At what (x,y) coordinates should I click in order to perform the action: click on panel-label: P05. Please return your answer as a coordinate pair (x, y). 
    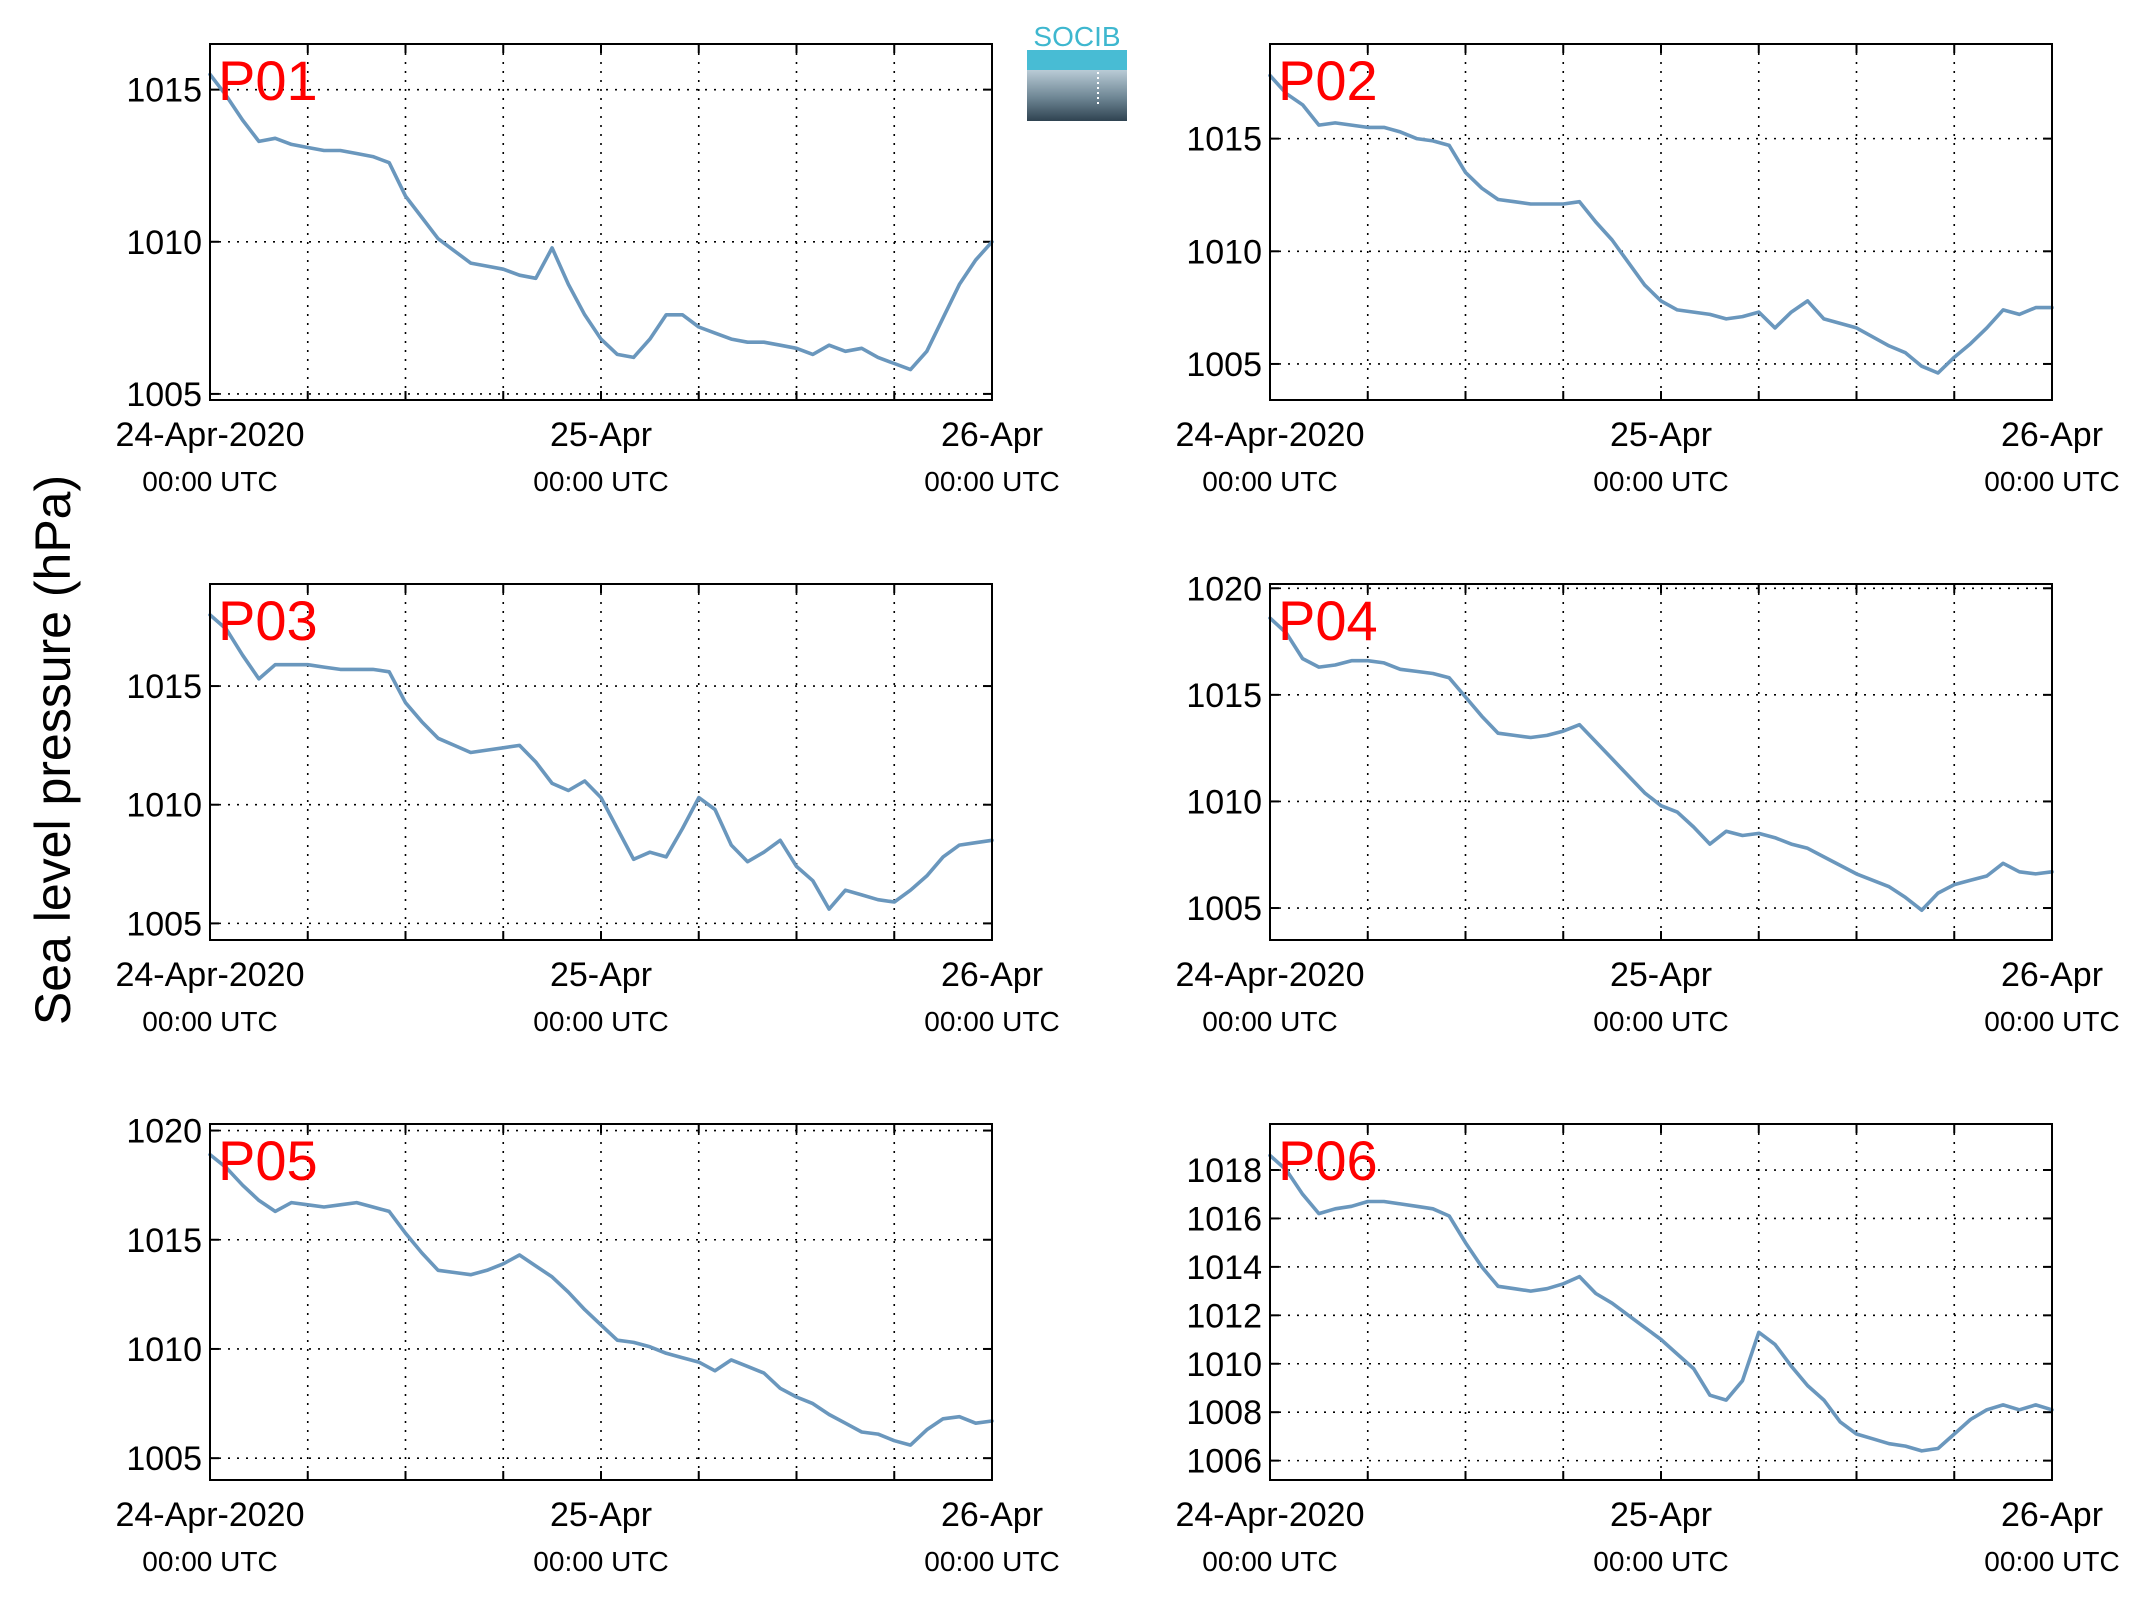
    Looking at the image, I should click on (268, 1160).